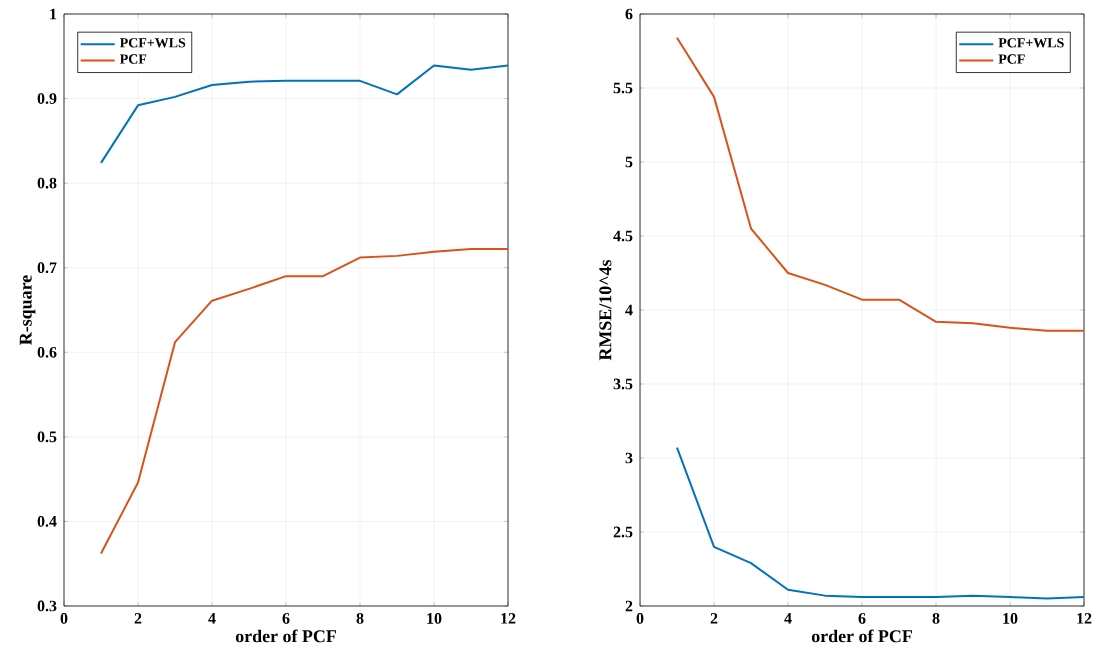 This screenshot has height=670, width=1100. I want to click on y-axis-title: RMSE/10^4s, so click(605, 310).